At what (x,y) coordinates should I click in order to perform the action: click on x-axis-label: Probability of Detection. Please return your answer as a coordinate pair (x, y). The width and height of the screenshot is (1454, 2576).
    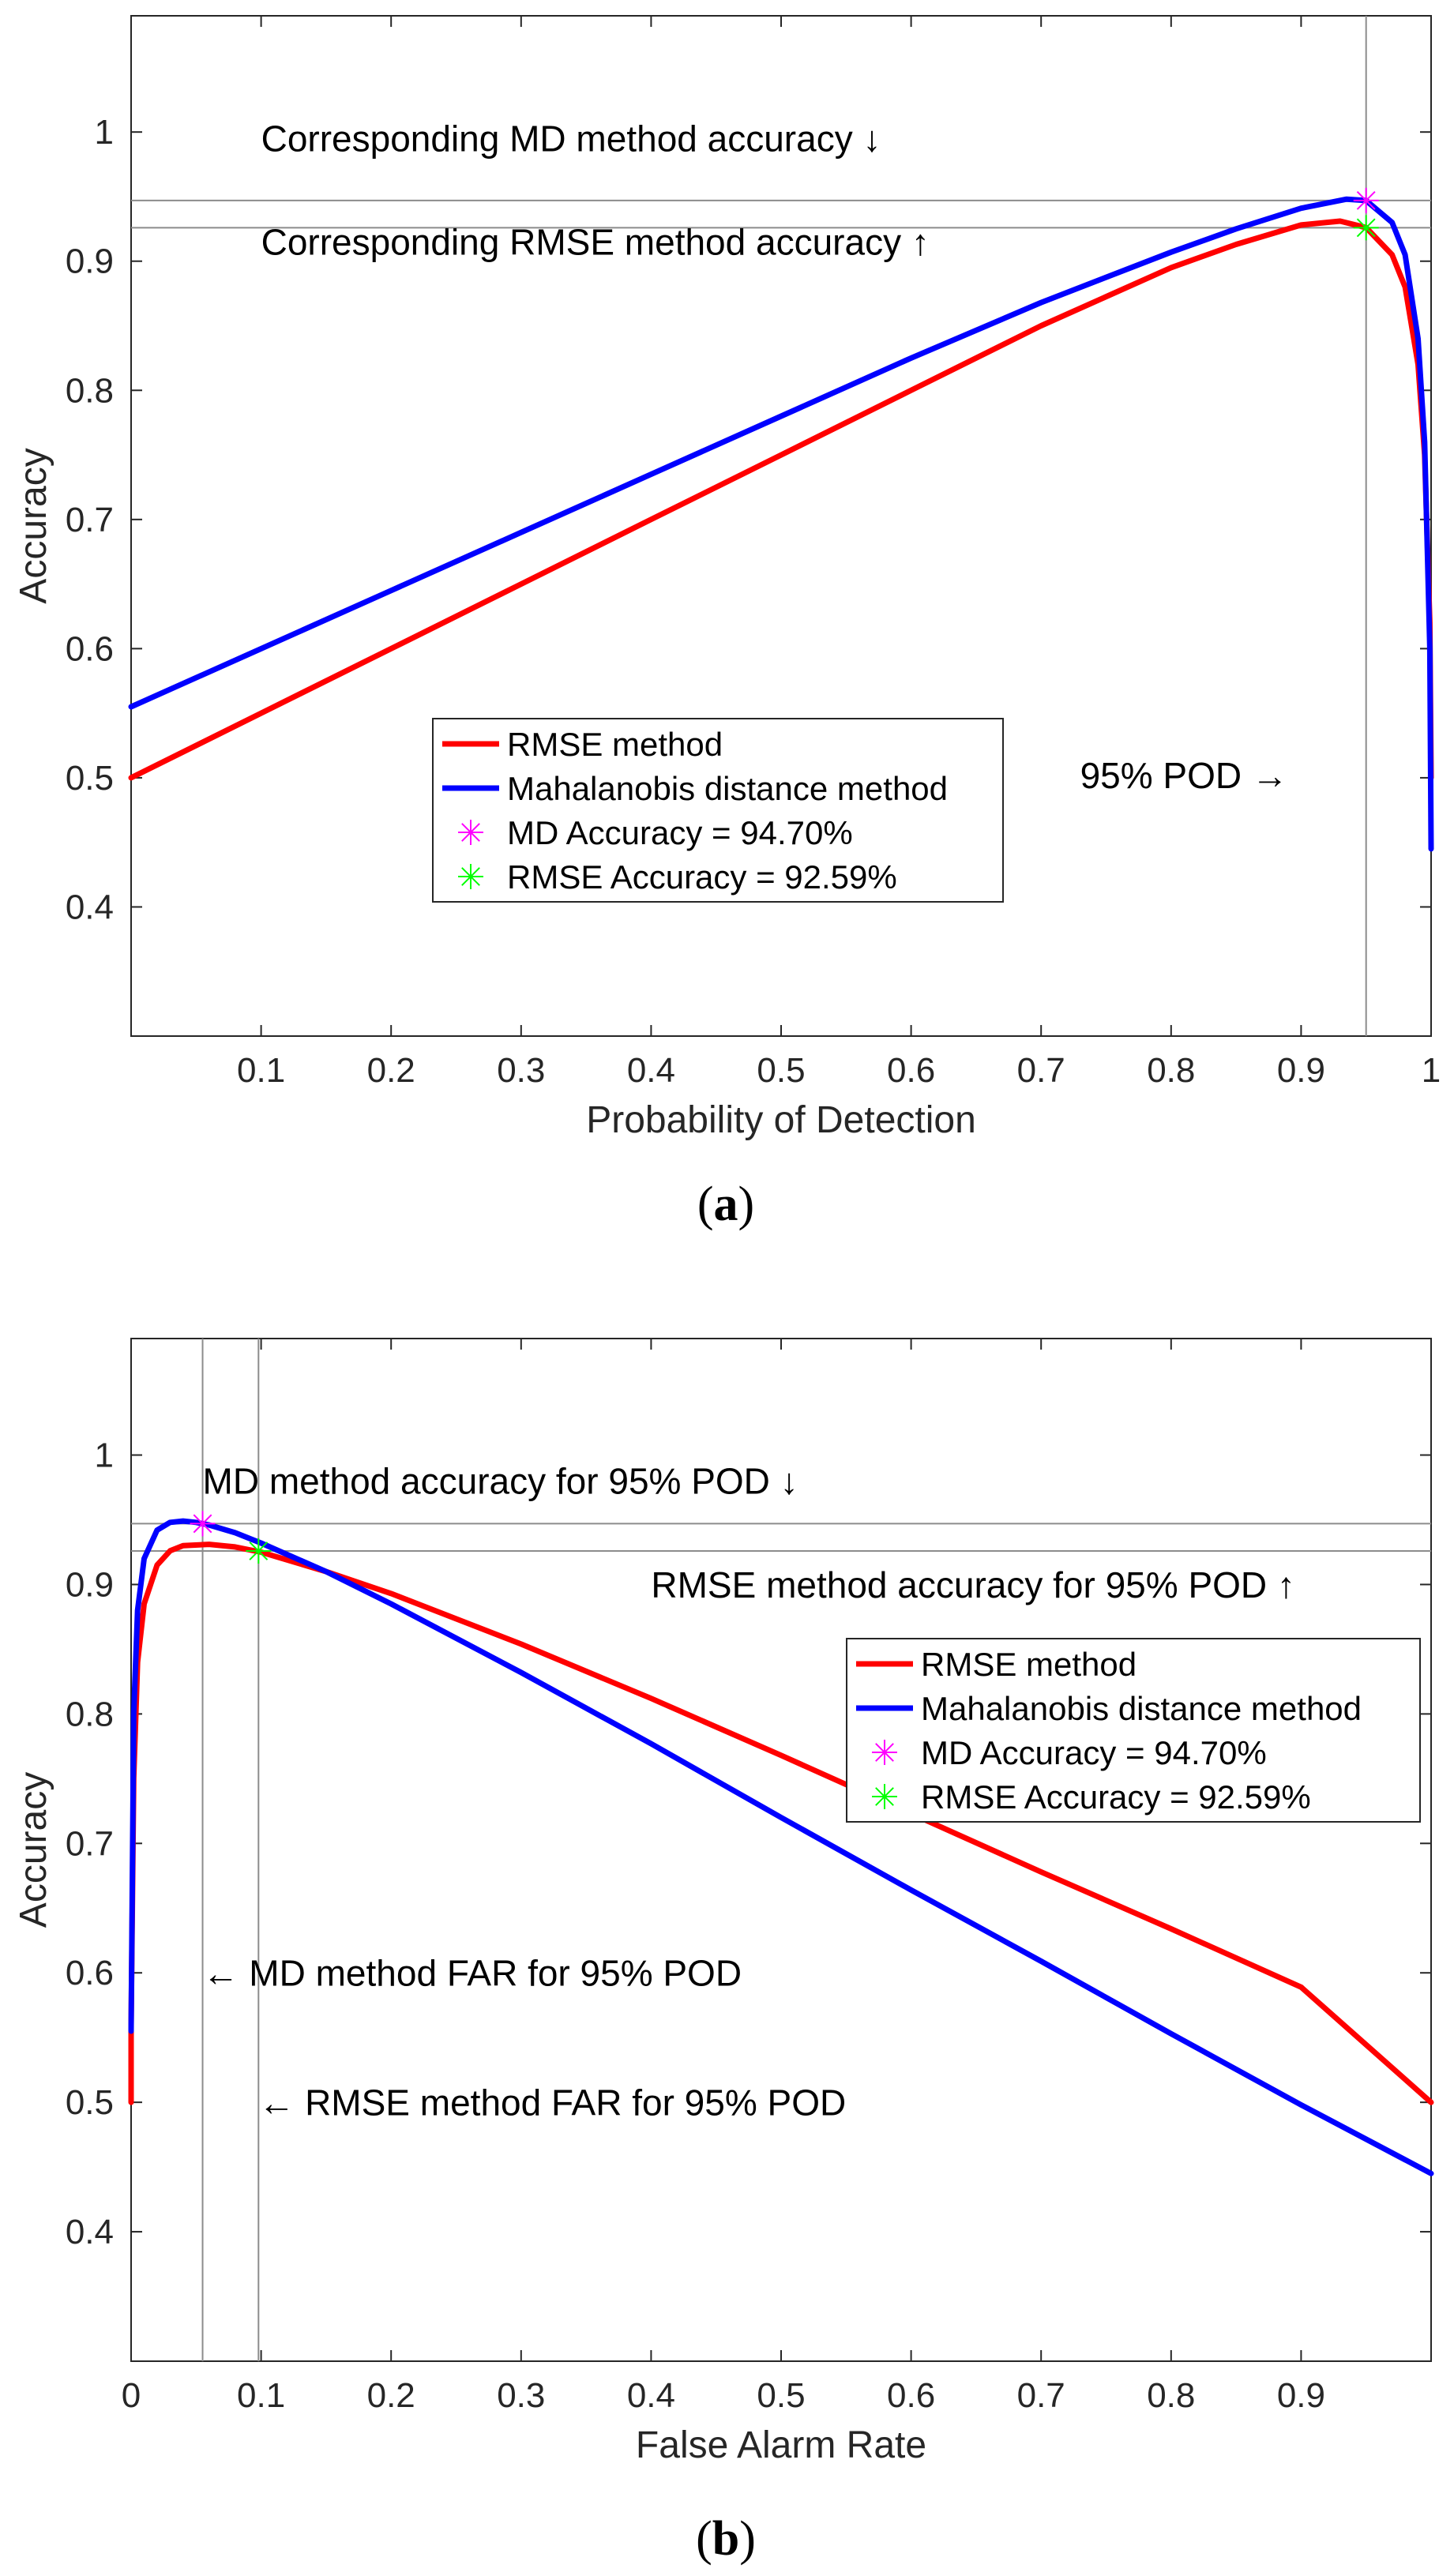
    Looking at the image, I should click on (781, 1120).